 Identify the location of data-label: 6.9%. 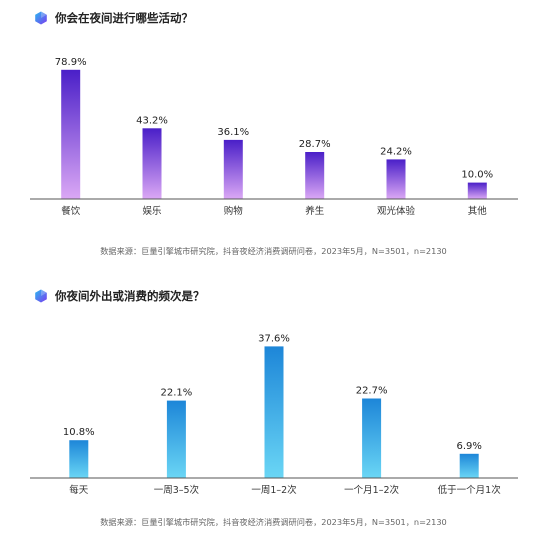
(468, 446).